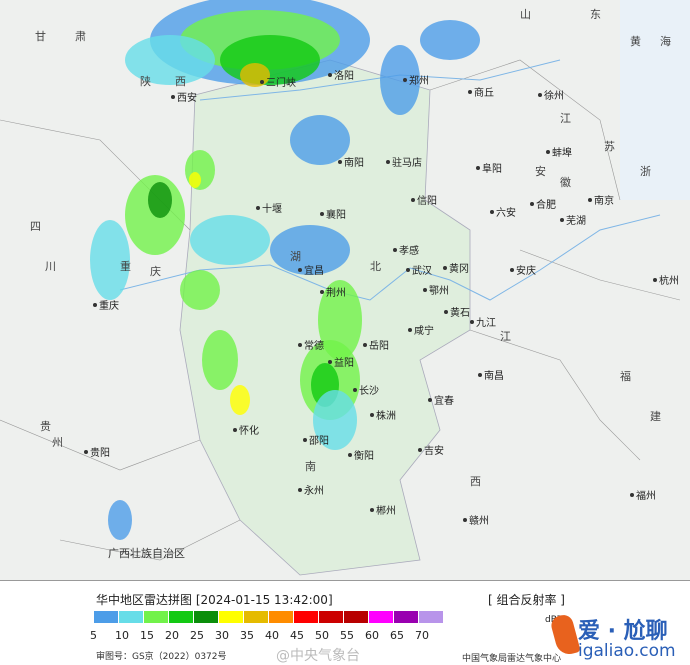  What do you see at coordinates (35, 226) in the screenshot?
I see `province-label: 四` at bounding box center [35, 226].